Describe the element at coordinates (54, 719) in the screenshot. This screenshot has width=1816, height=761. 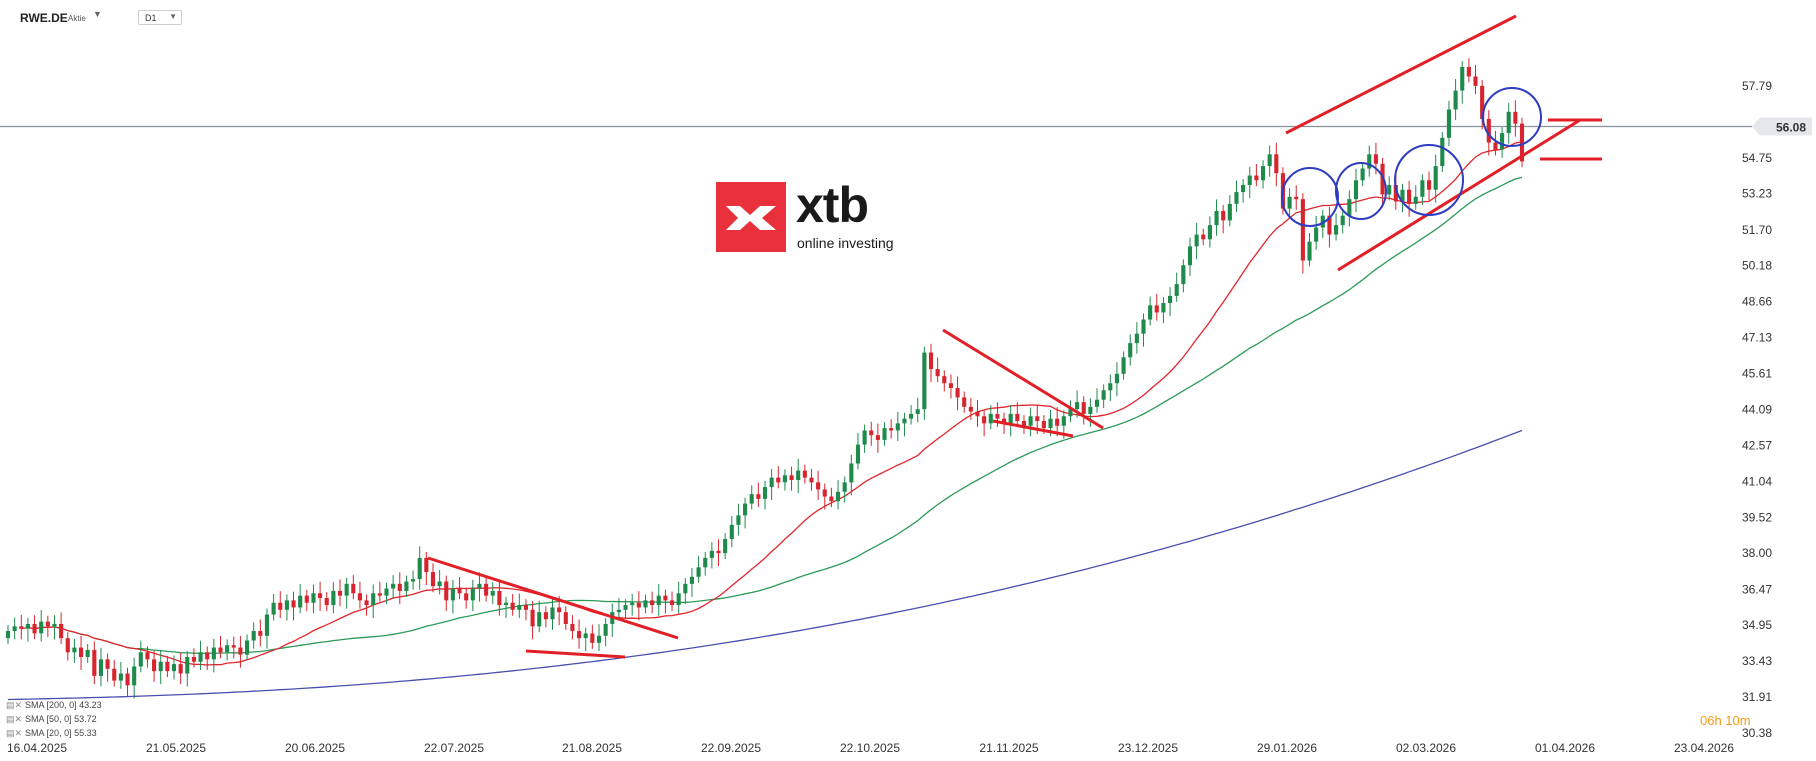
I see `legend-sma50: ▤✕ SMA [50, 0] 53.72` at that location.